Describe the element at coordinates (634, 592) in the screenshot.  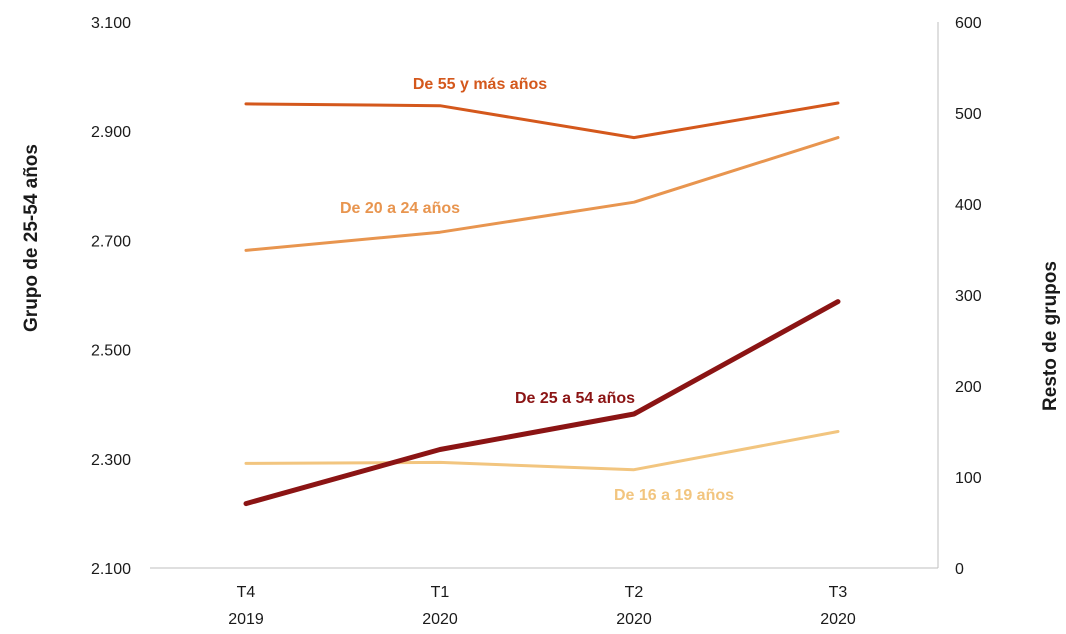
I see `x-tick-label: T2` at that location.